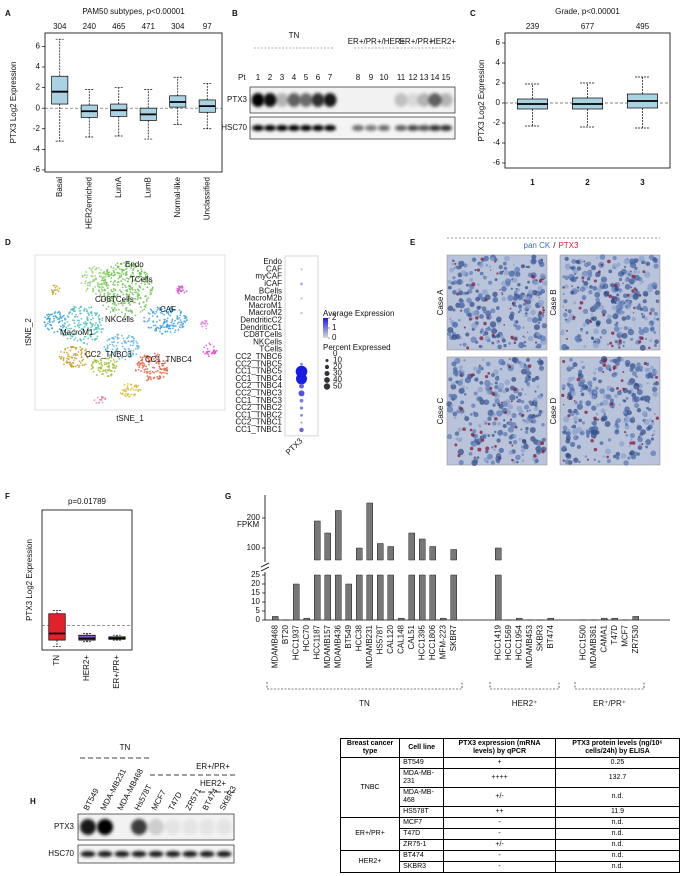  I want to click on panel-label: F, so click(7, 496).